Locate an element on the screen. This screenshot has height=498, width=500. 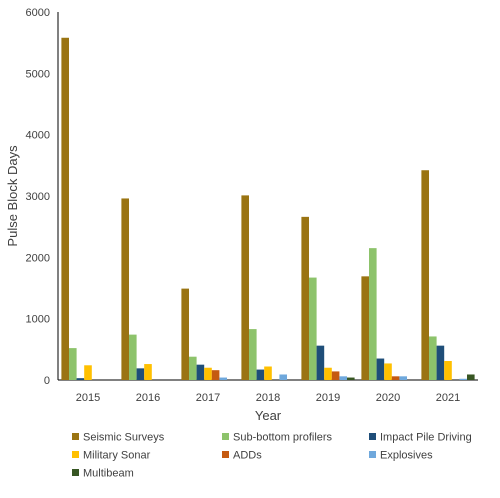
x-tick-label: 2019 is located at coordinates (328, 398).